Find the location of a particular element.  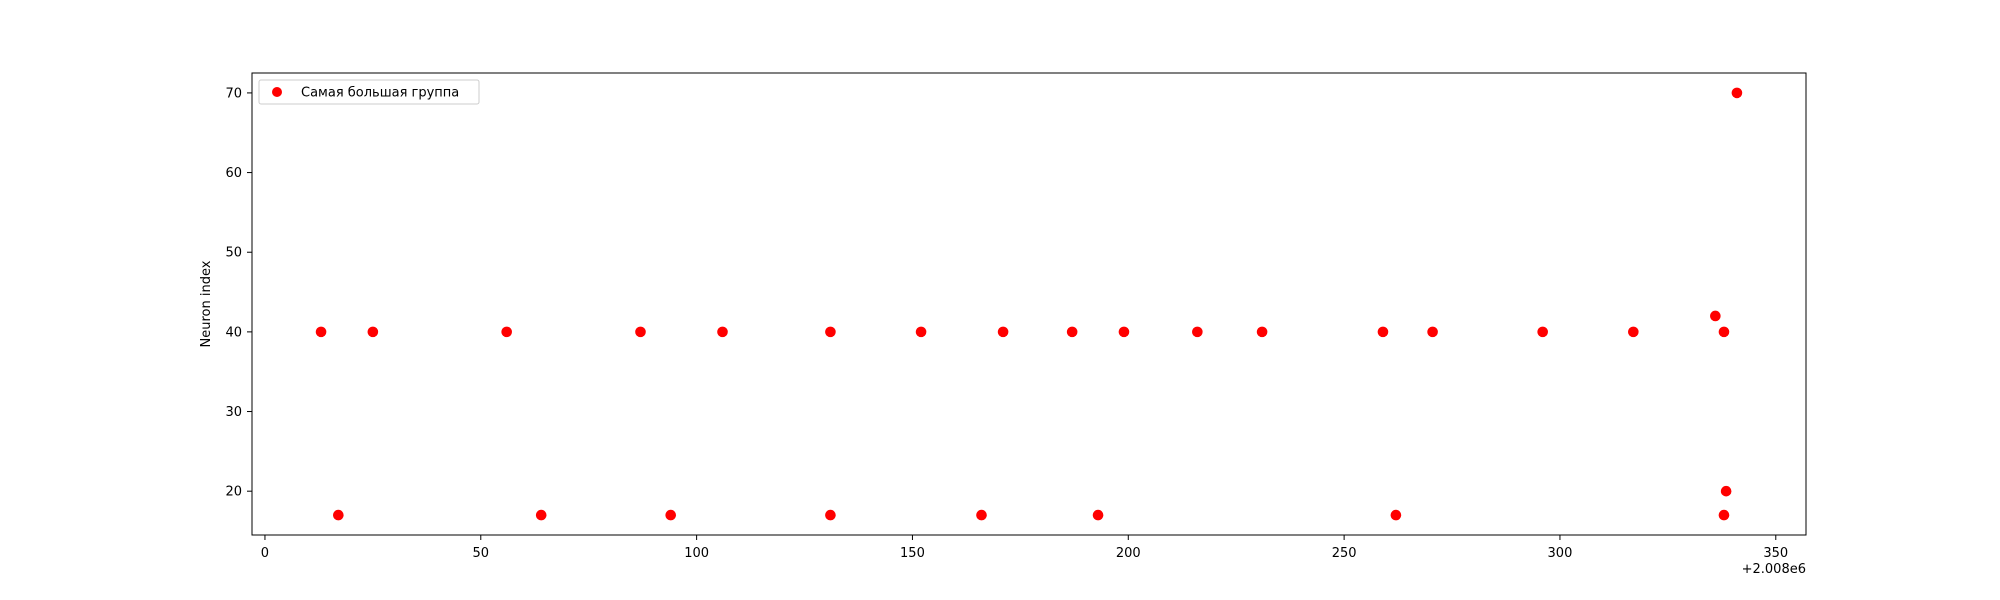

x-tick-label: 250 is located at coordinates (1344, 553).